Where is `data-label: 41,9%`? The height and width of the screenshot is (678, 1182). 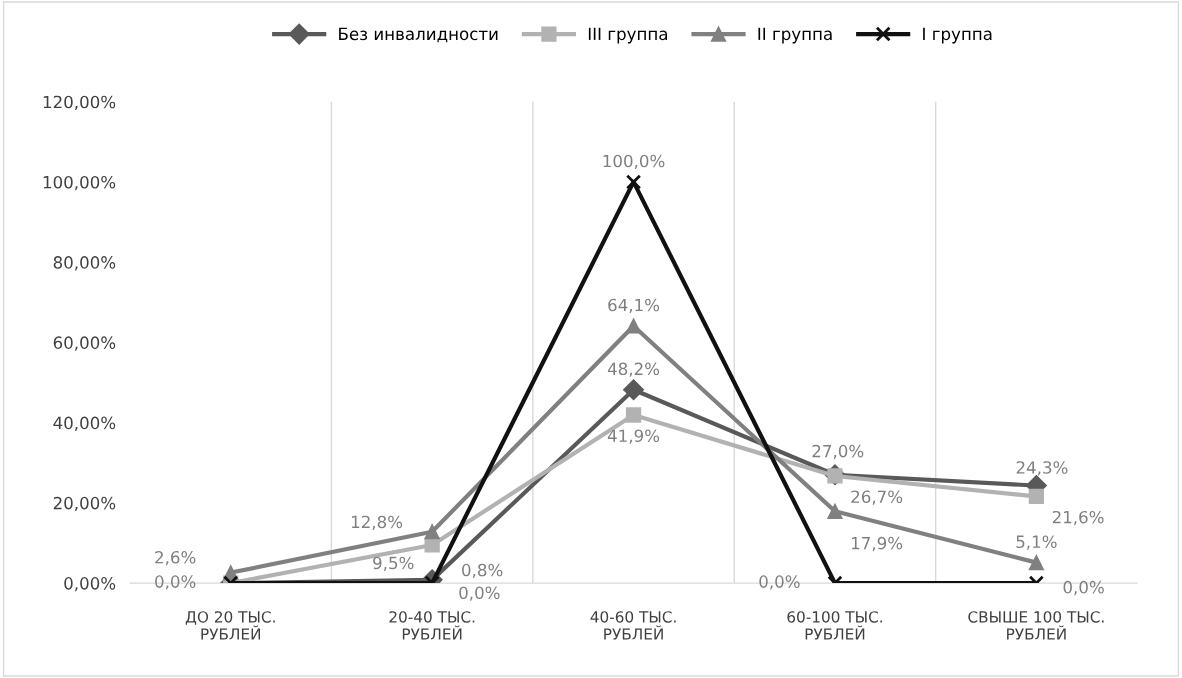 data-label: 41,9% is located at coordinates (633, 436).